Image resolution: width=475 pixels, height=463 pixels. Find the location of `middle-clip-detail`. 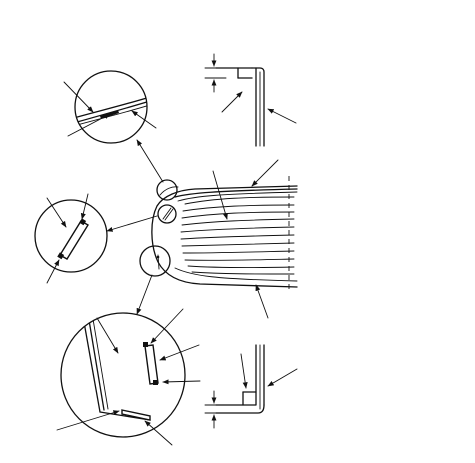

middle-clip-detail is located at coordinates (71, 238).